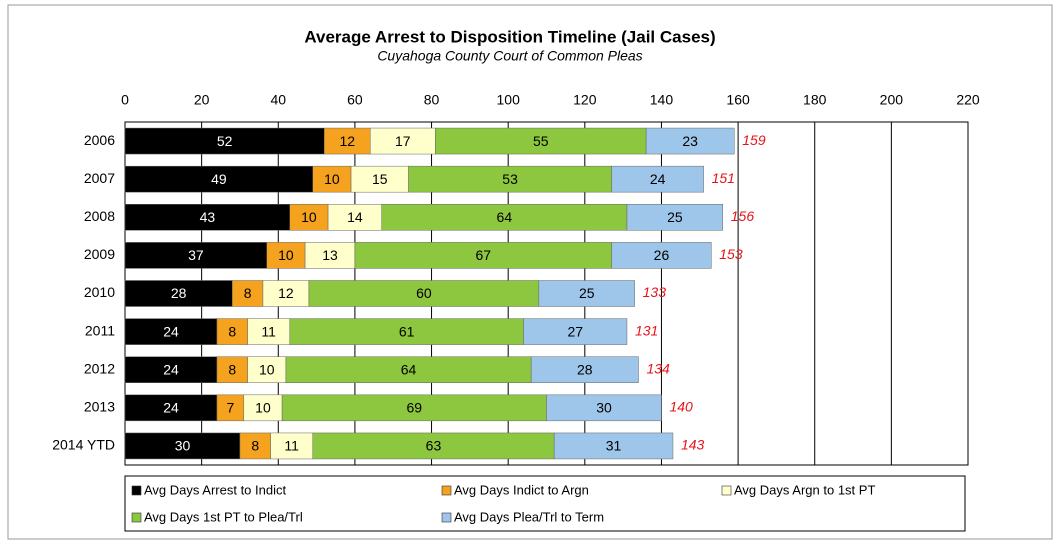 Image resolution: width=1060 pixels, height=550 pixels. Describe the element at coordinates (646, 330) in the screenshot. I see `total-label: 131` at that location.